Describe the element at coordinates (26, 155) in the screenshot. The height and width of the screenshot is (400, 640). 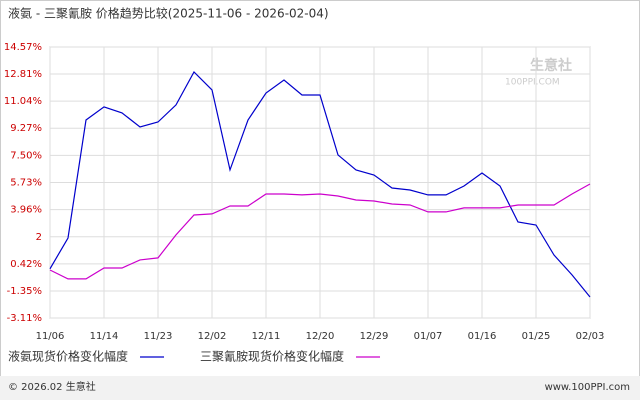
I see `y-tick-label: 7.50%` at that location.